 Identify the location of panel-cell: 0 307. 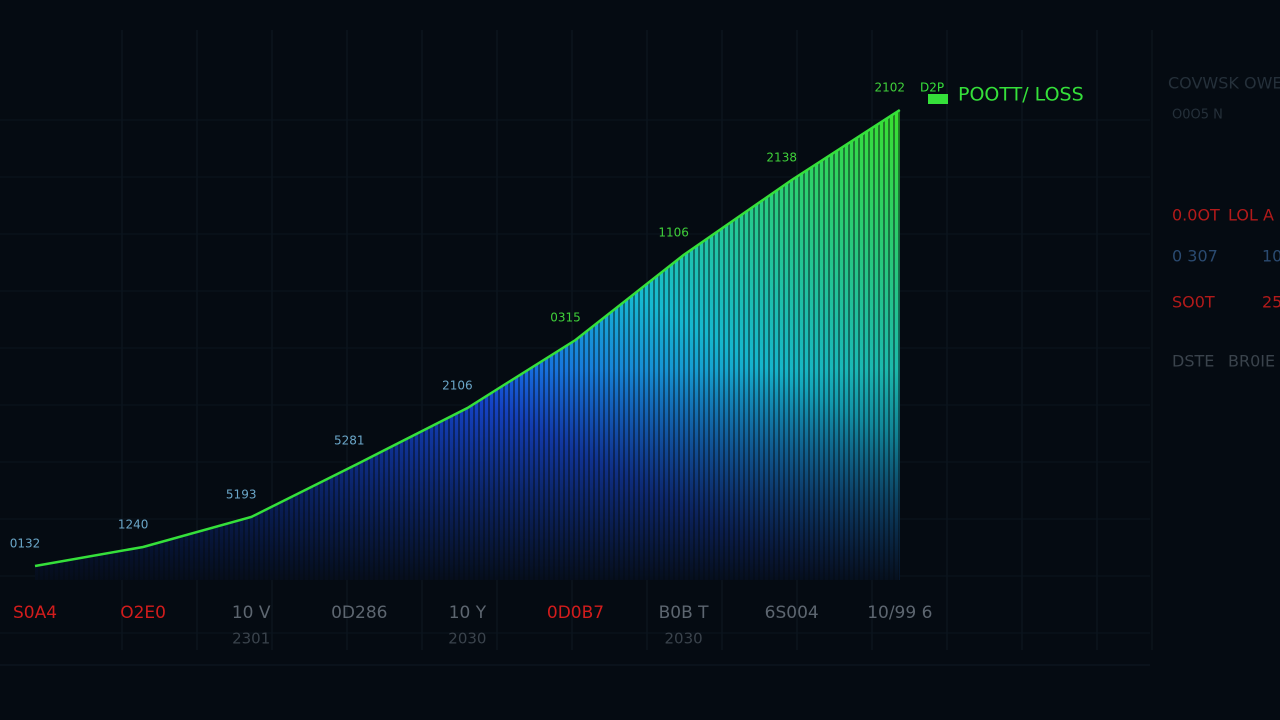
(1195, 256).